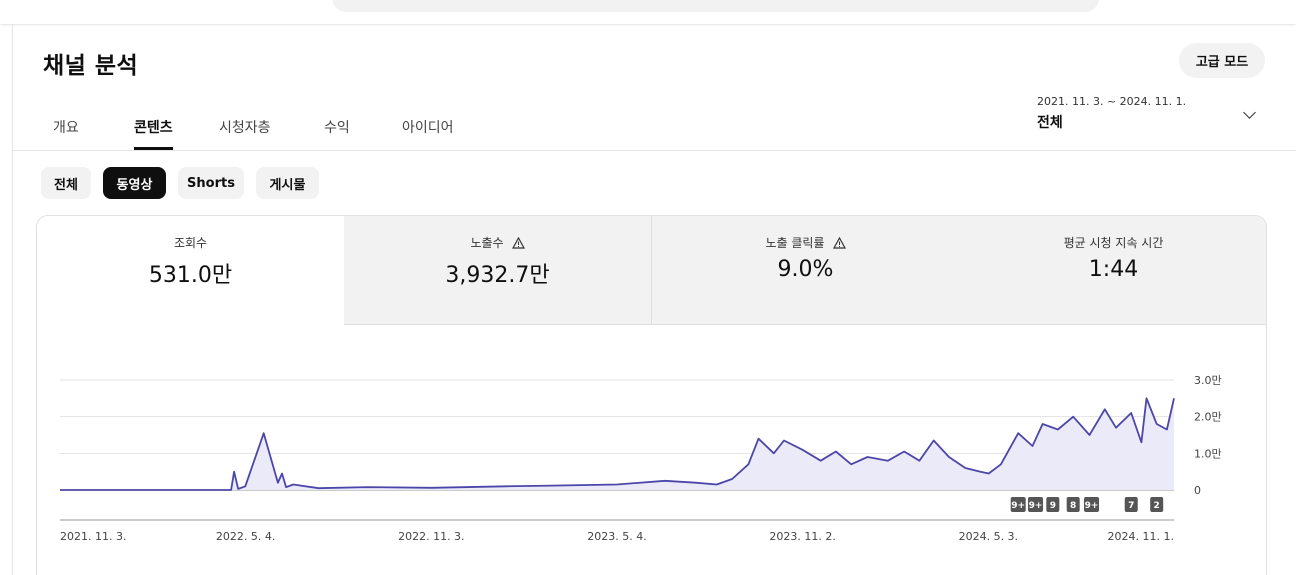 Image resolution: width=1296 pixels, height=575 pixels. I want to click on date-range-selector: 2021. 11. 3. ~ 2024. 11. 1. 전체, so click(1149, 115).